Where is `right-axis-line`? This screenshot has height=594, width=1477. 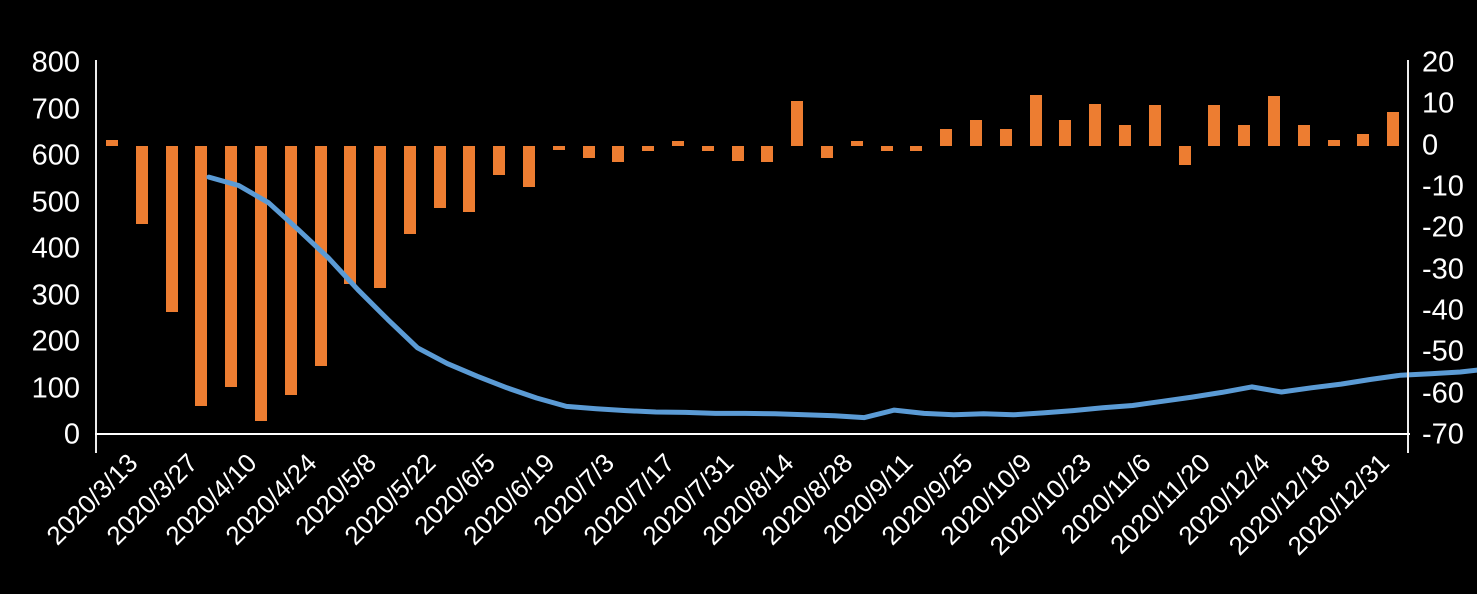
right-axis-line is located at coordinates (1408, 256).